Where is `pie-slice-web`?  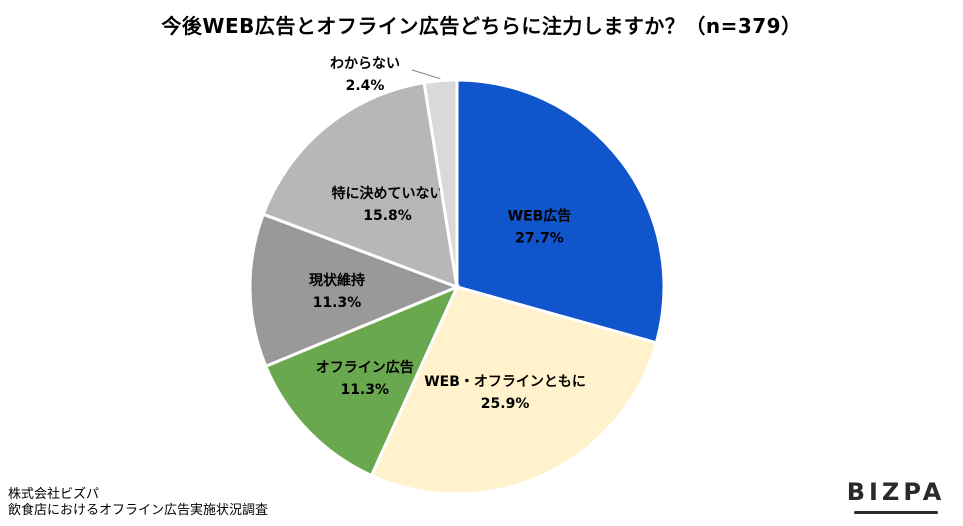 pie-slice-web is located at coordinates (560, 211).